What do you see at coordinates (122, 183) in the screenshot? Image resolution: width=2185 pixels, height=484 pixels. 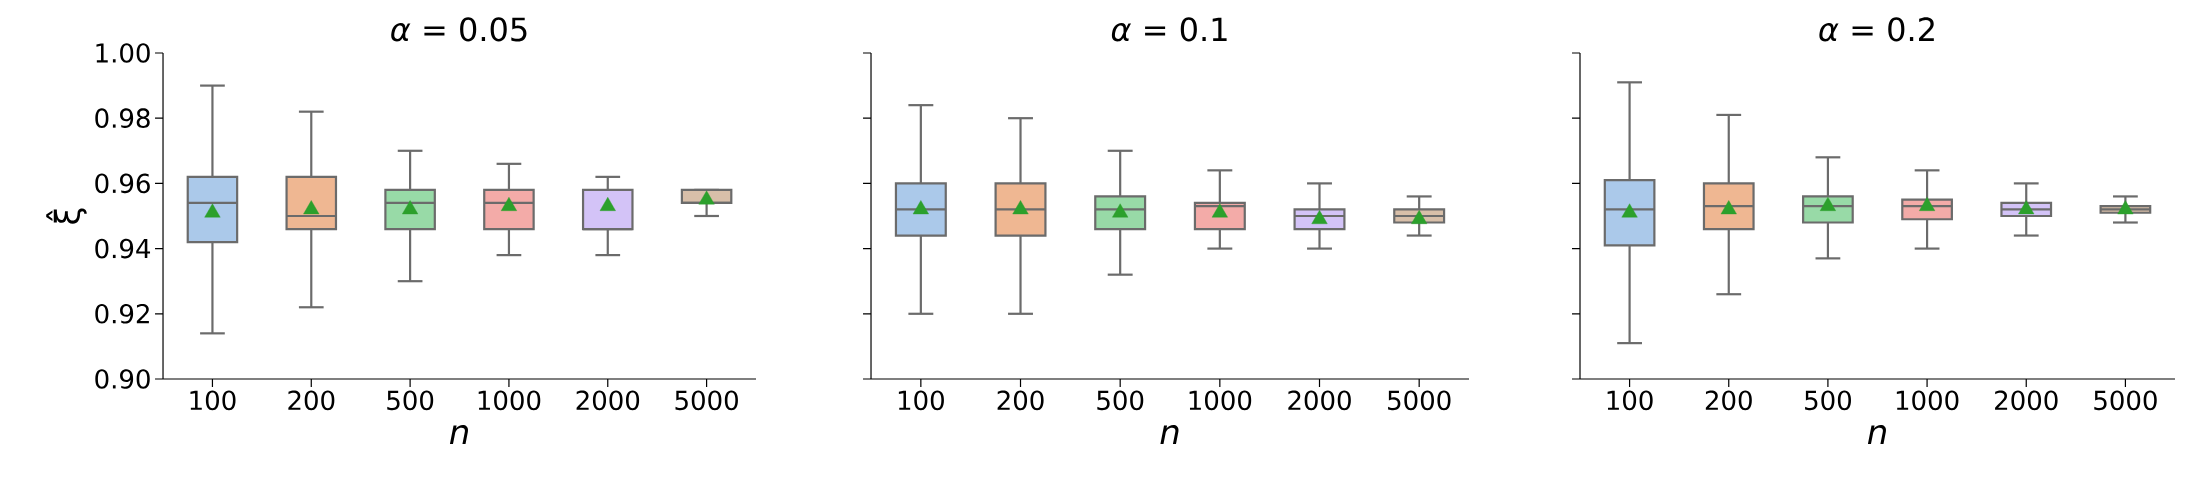 I see `y-tick-label: 0.96` at bounding box center [122, 183].